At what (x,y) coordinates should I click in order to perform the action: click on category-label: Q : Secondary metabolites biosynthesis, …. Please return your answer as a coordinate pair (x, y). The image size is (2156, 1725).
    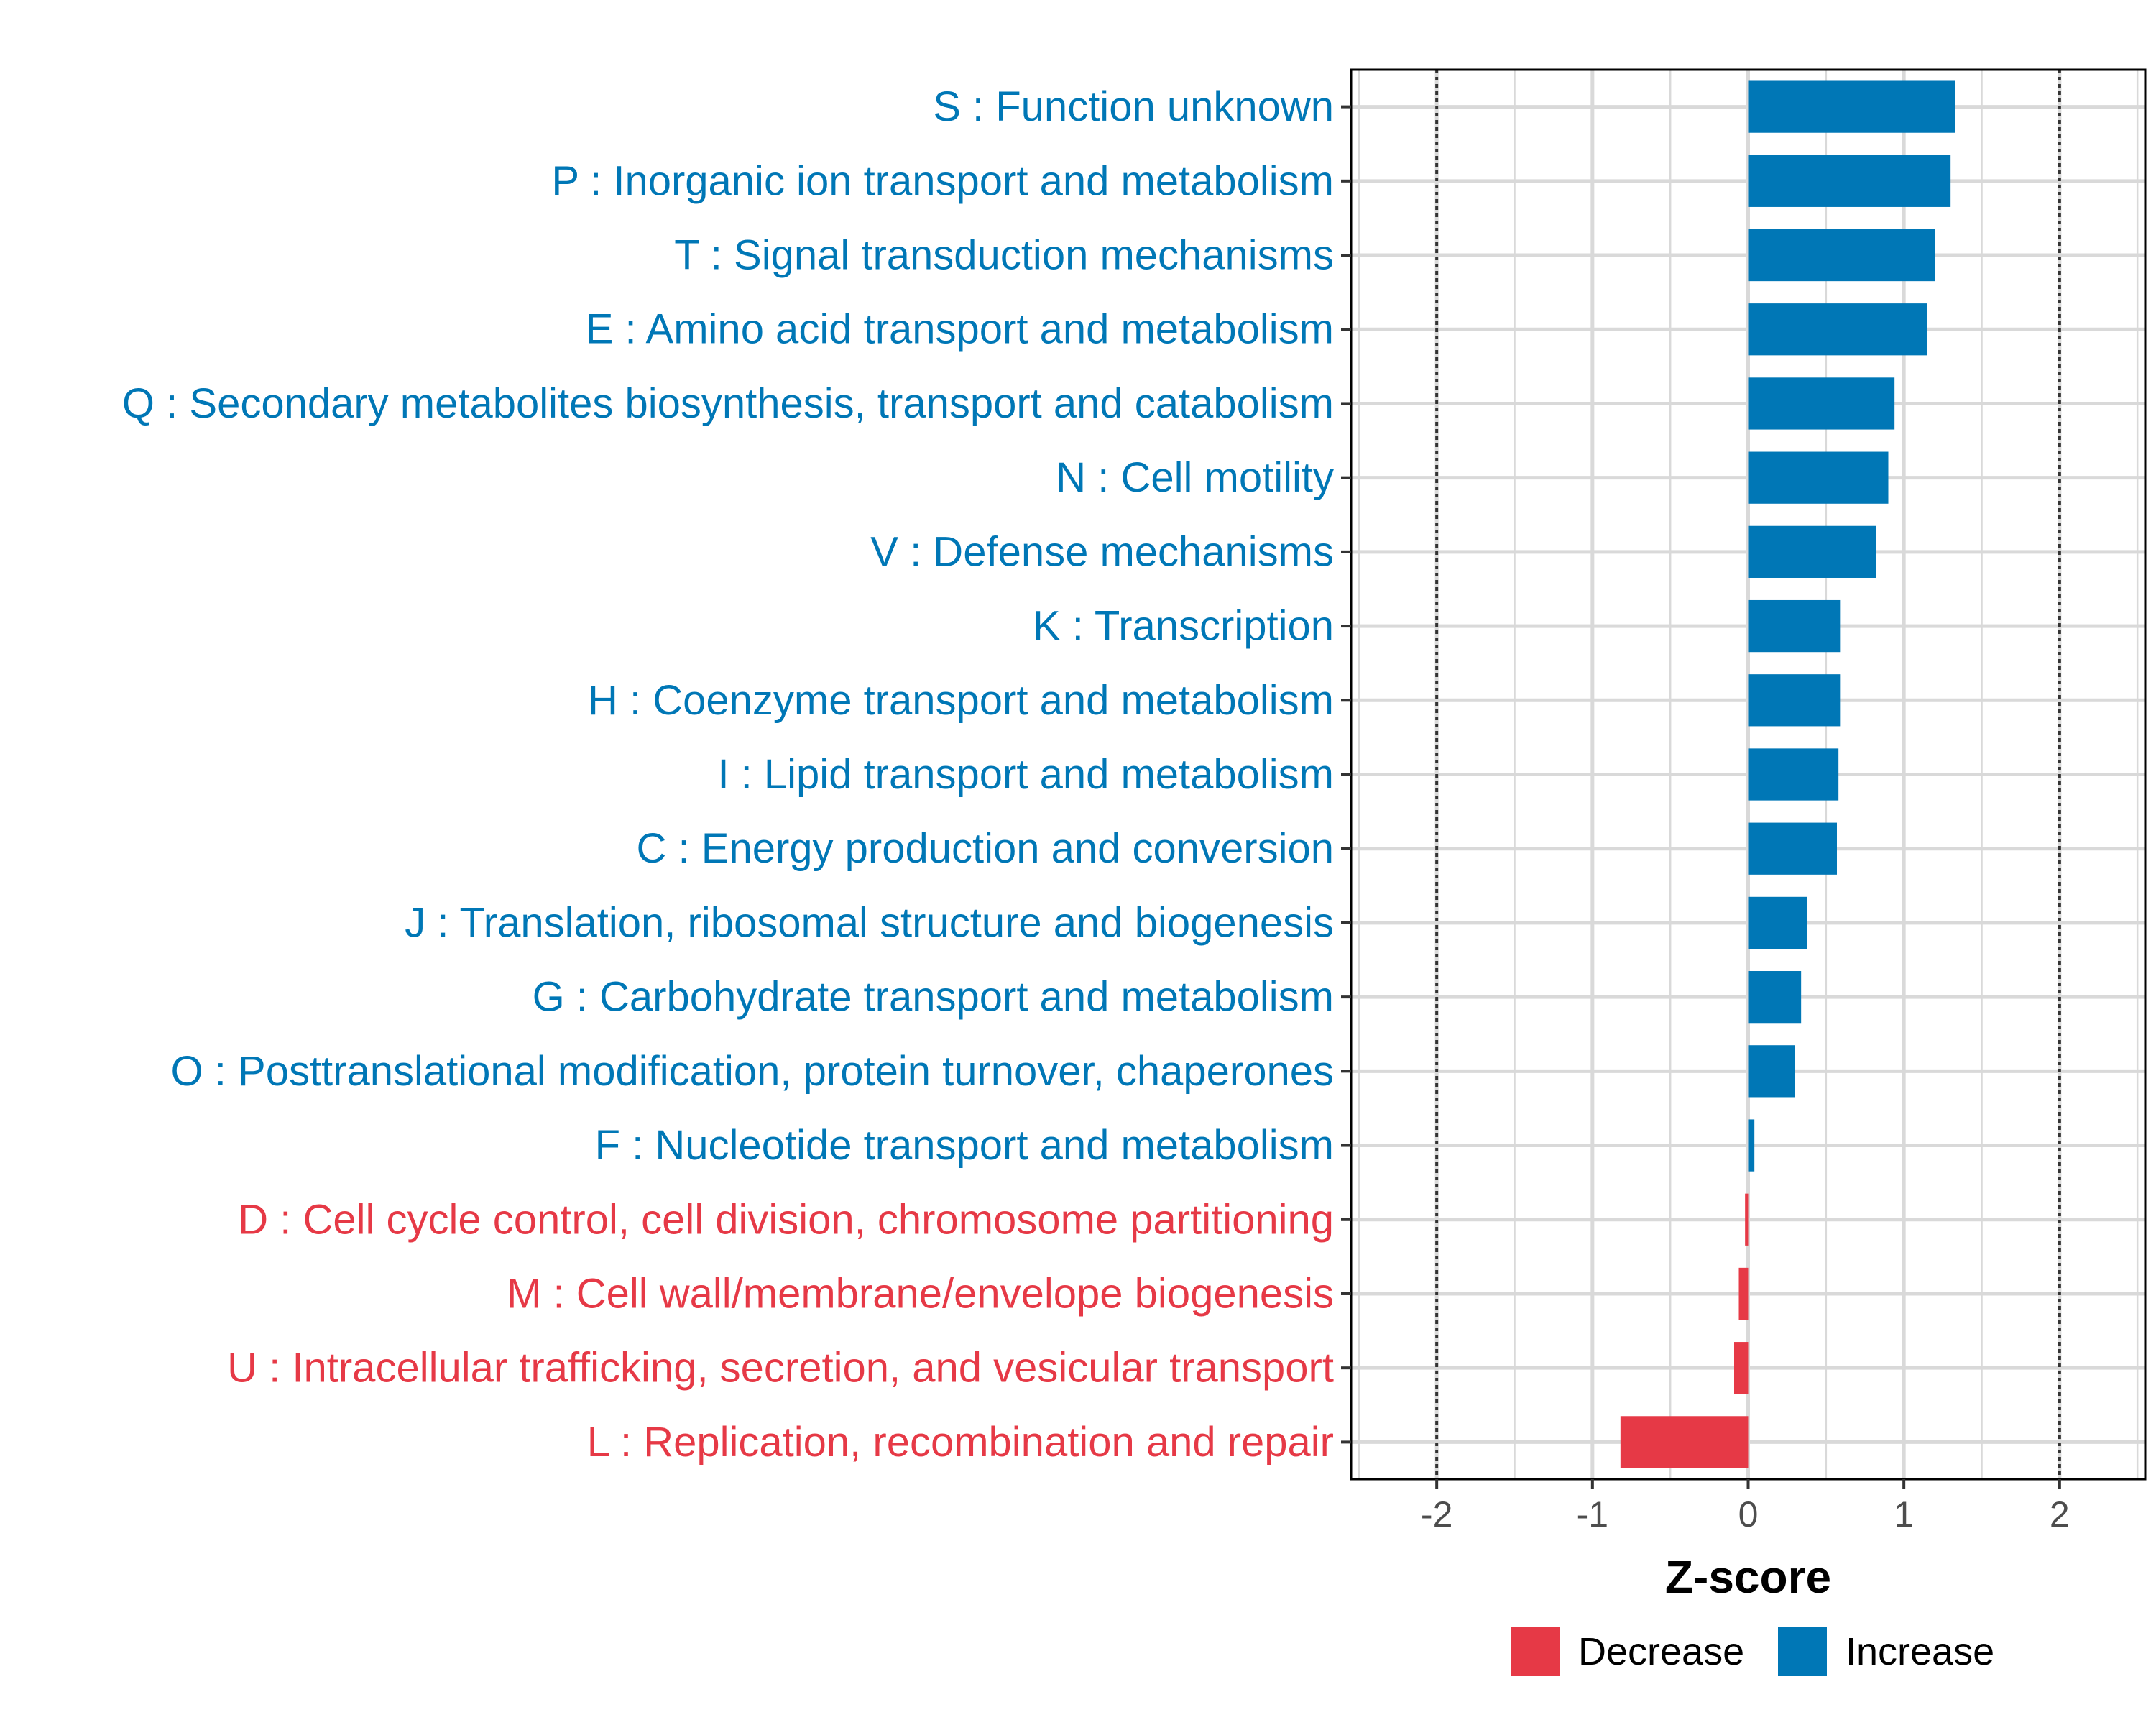
    Looking at the image, I should click on (728, 403).